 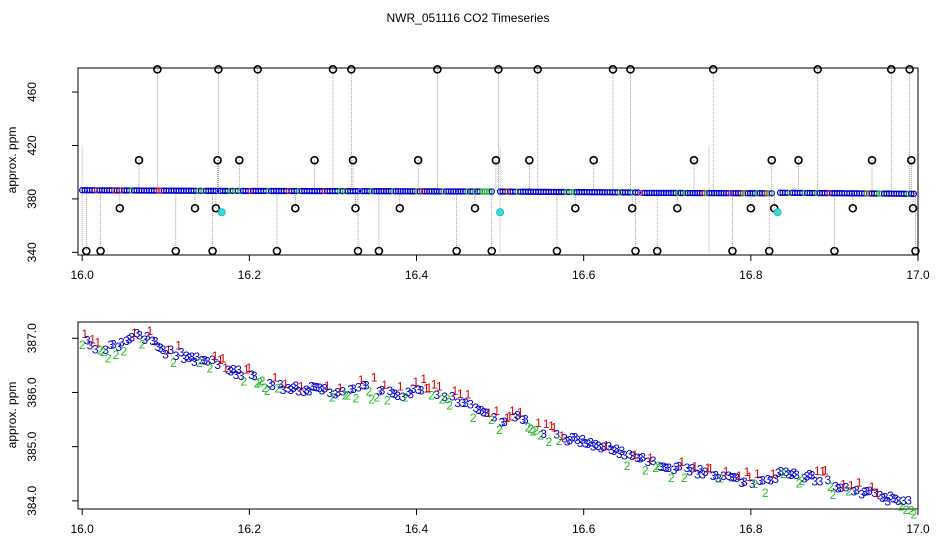 What do you see at coordinates (32, 92) in the screenshot?
I see `y-tick-label: 460` at bounding box center [32, 92].